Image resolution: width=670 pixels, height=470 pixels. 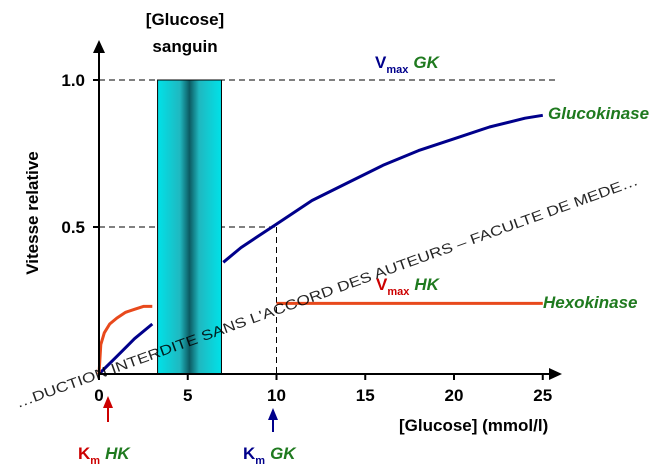 I want to click on km-hk-arrow, so click(x=108, y=409).